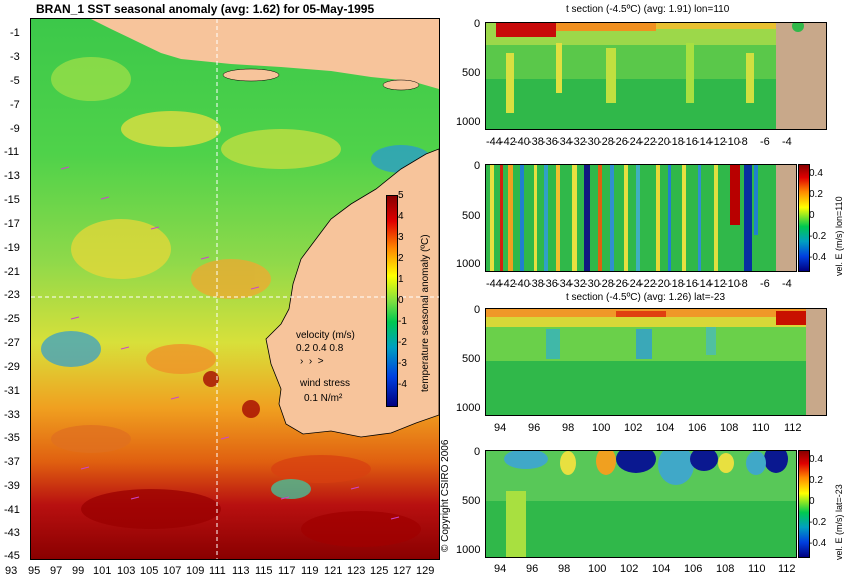  Describe the element at coordinates (641, 218) in the screenshot. I see `panel2-plot` at that location.